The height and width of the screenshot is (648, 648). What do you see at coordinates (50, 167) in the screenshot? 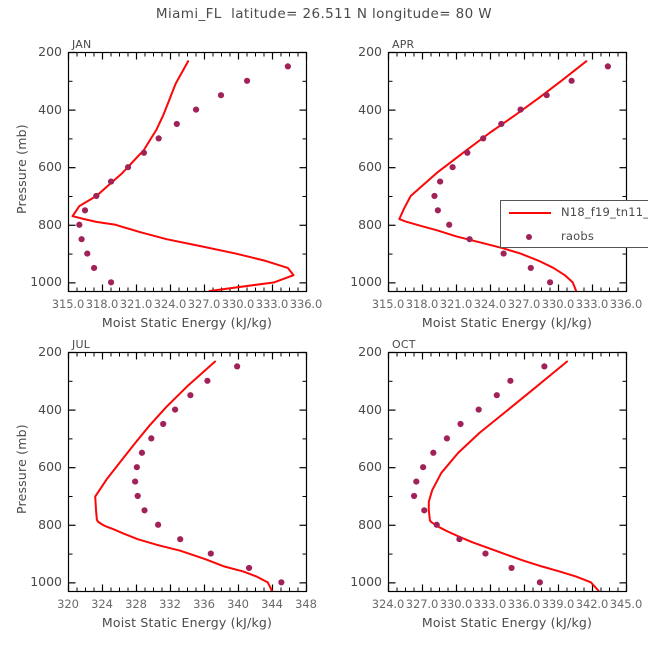
I see `y-tick-label: 600` at bounding box center [50, 167].